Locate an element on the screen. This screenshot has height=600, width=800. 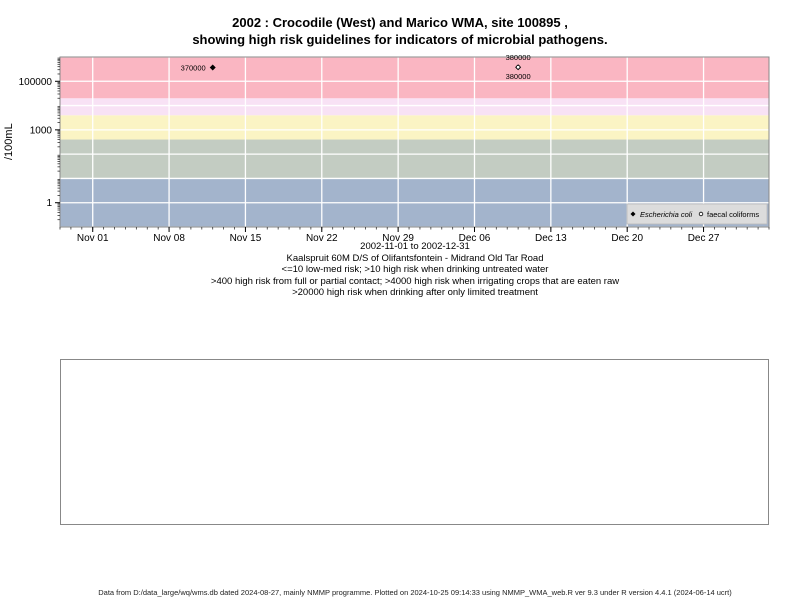
data-point-ecoli is located at coordinates (212, 67).